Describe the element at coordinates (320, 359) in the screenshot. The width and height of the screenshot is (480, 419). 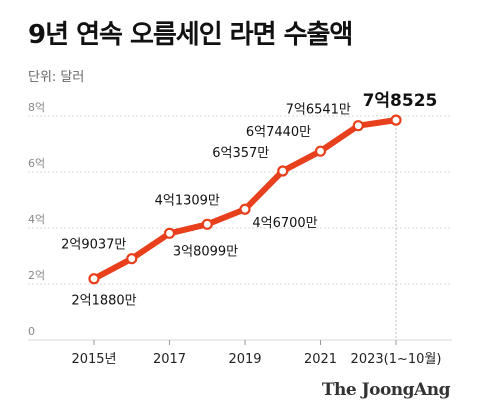
I see `x-tick-label: 2021` at that location.